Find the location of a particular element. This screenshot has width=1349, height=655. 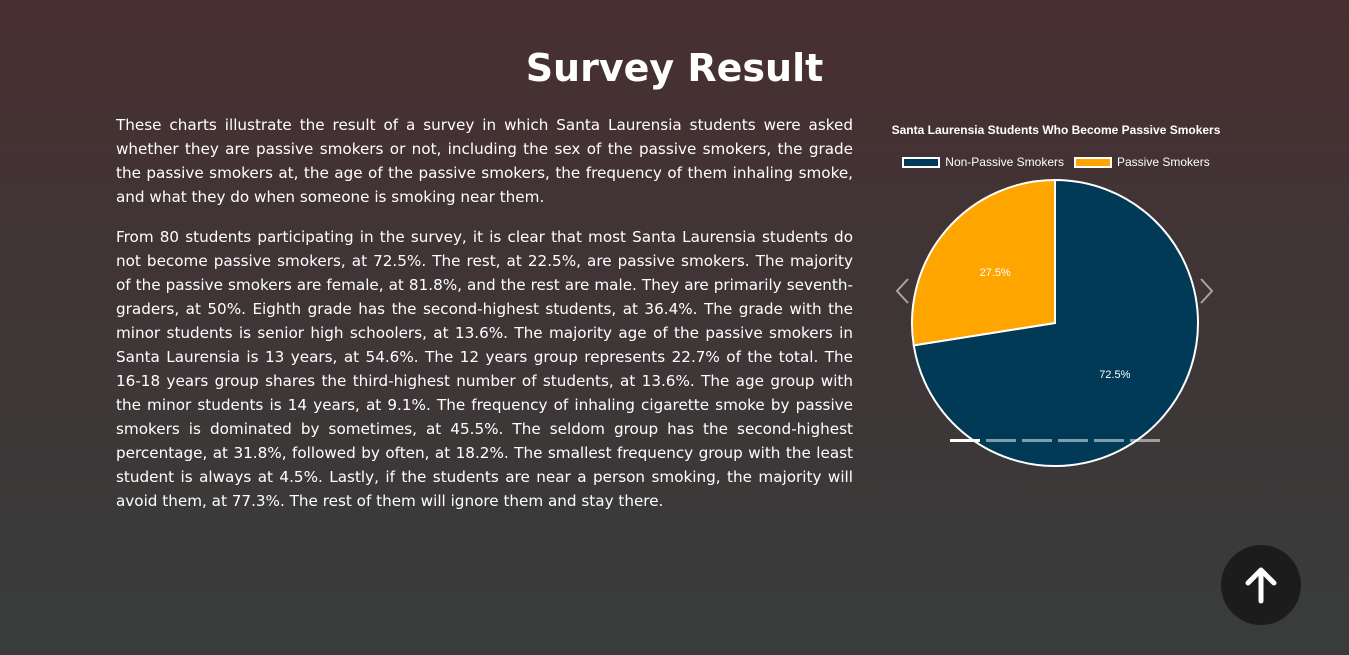

back-to-top-button is located at coordinates (1261, 585).